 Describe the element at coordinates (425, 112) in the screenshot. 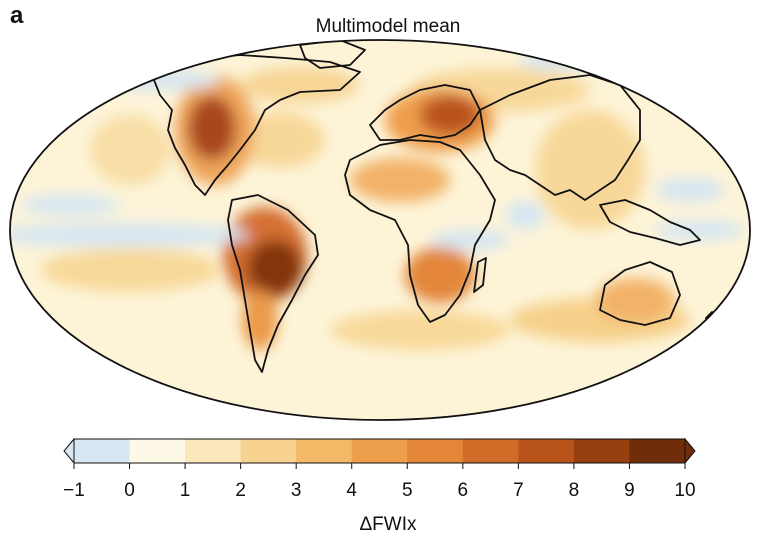

I see `europe-coast` at that location.